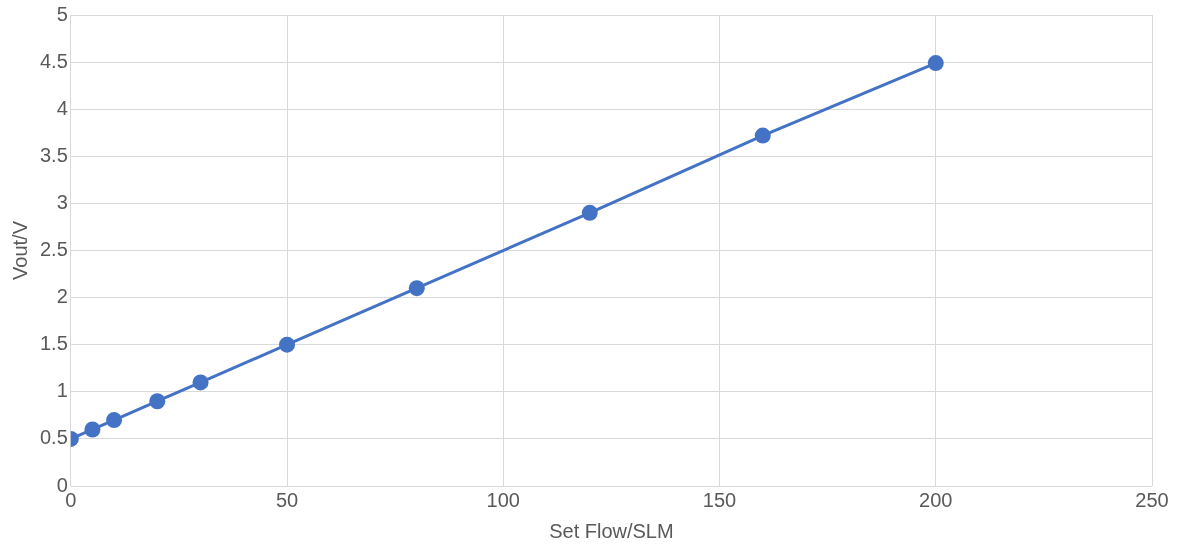 The width and height of the screenshot is (1182, 553). I want to click on x-tick-label: 50, so click(287, 499).